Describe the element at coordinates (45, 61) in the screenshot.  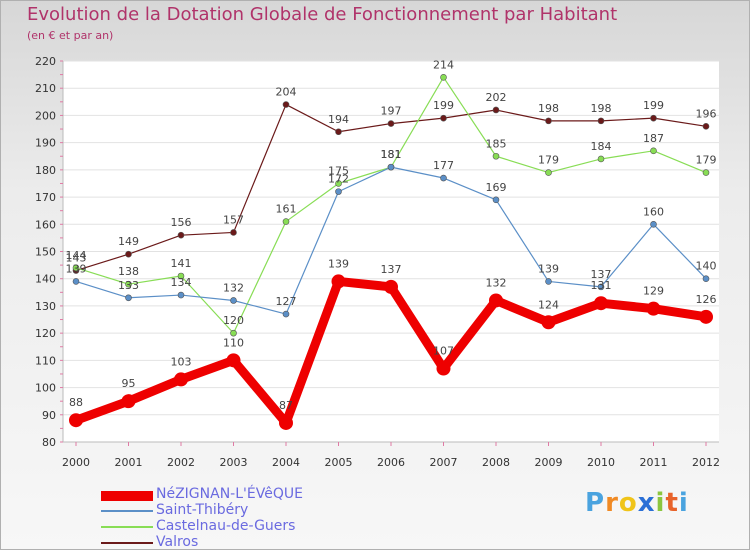
I see `y-tick-label: 220` at that location.